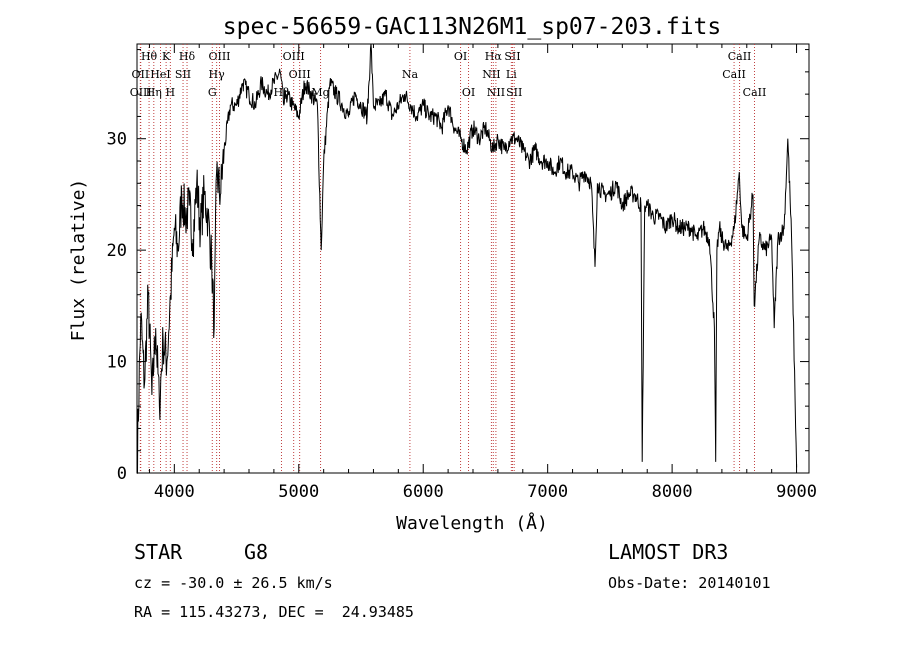  I want to click on marker-label-10: Hγ, so click(217, 74).